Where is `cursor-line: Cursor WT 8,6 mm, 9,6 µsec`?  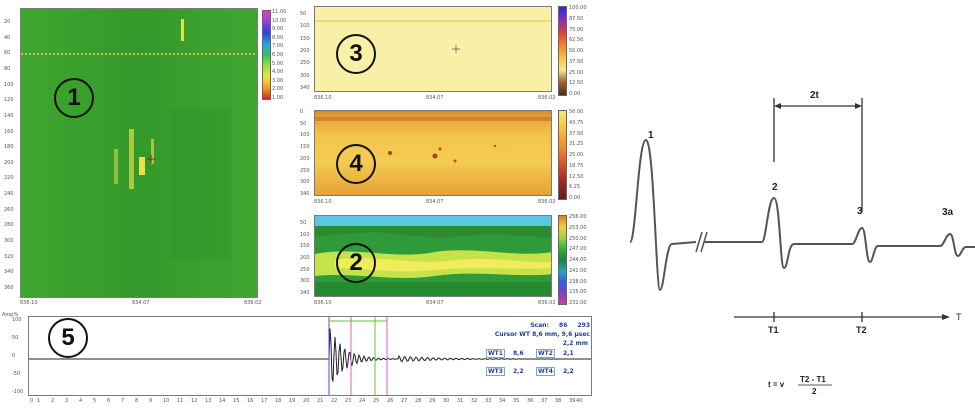
cursor-line: Cursor WT 8,6 mm, 9,6 µsec is located at coordinates (542, 334).